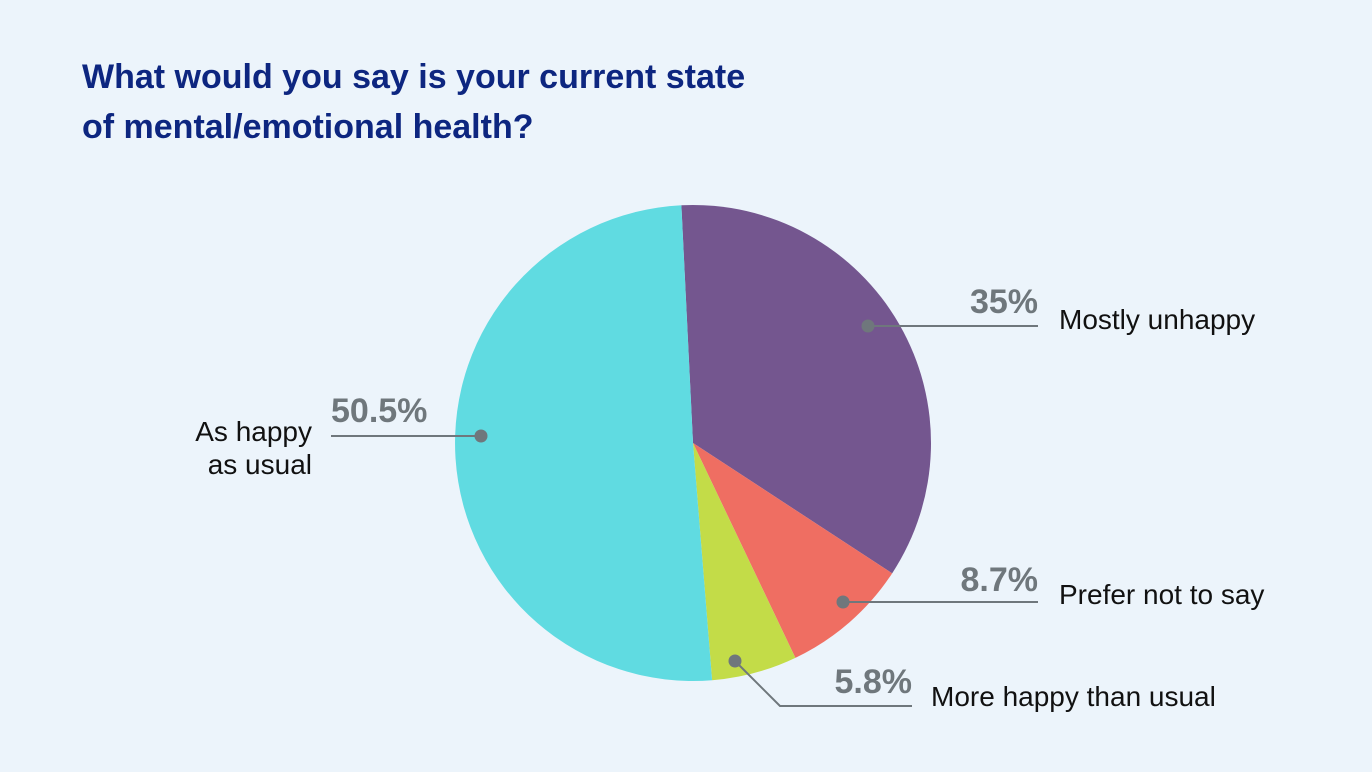  What do you see at coordinates (308, 127) in the screenshot?
I see `chart-title-line-2: of mental/emotional health?` at bounding box center [308, 127].